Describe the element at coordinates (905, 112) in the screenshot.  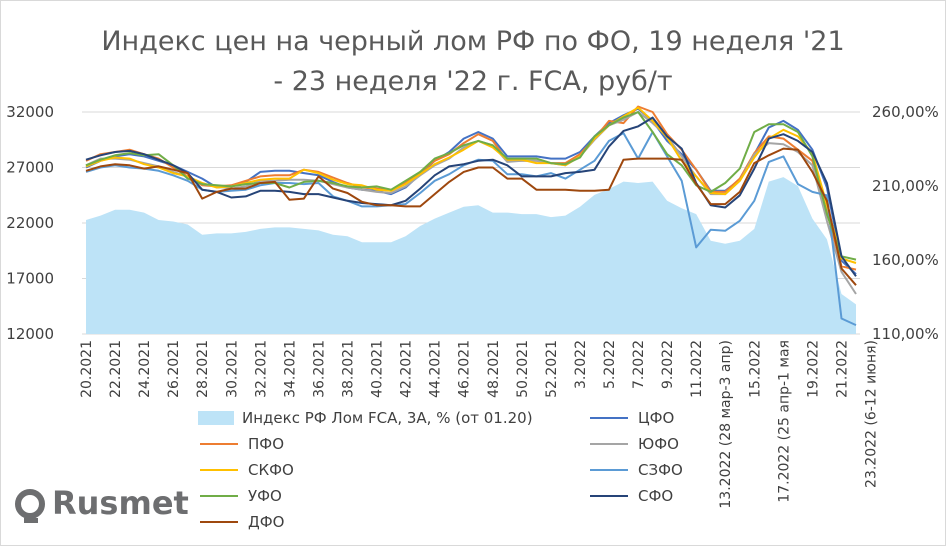
I see `y2-tick-label: 260,00%` at that location.